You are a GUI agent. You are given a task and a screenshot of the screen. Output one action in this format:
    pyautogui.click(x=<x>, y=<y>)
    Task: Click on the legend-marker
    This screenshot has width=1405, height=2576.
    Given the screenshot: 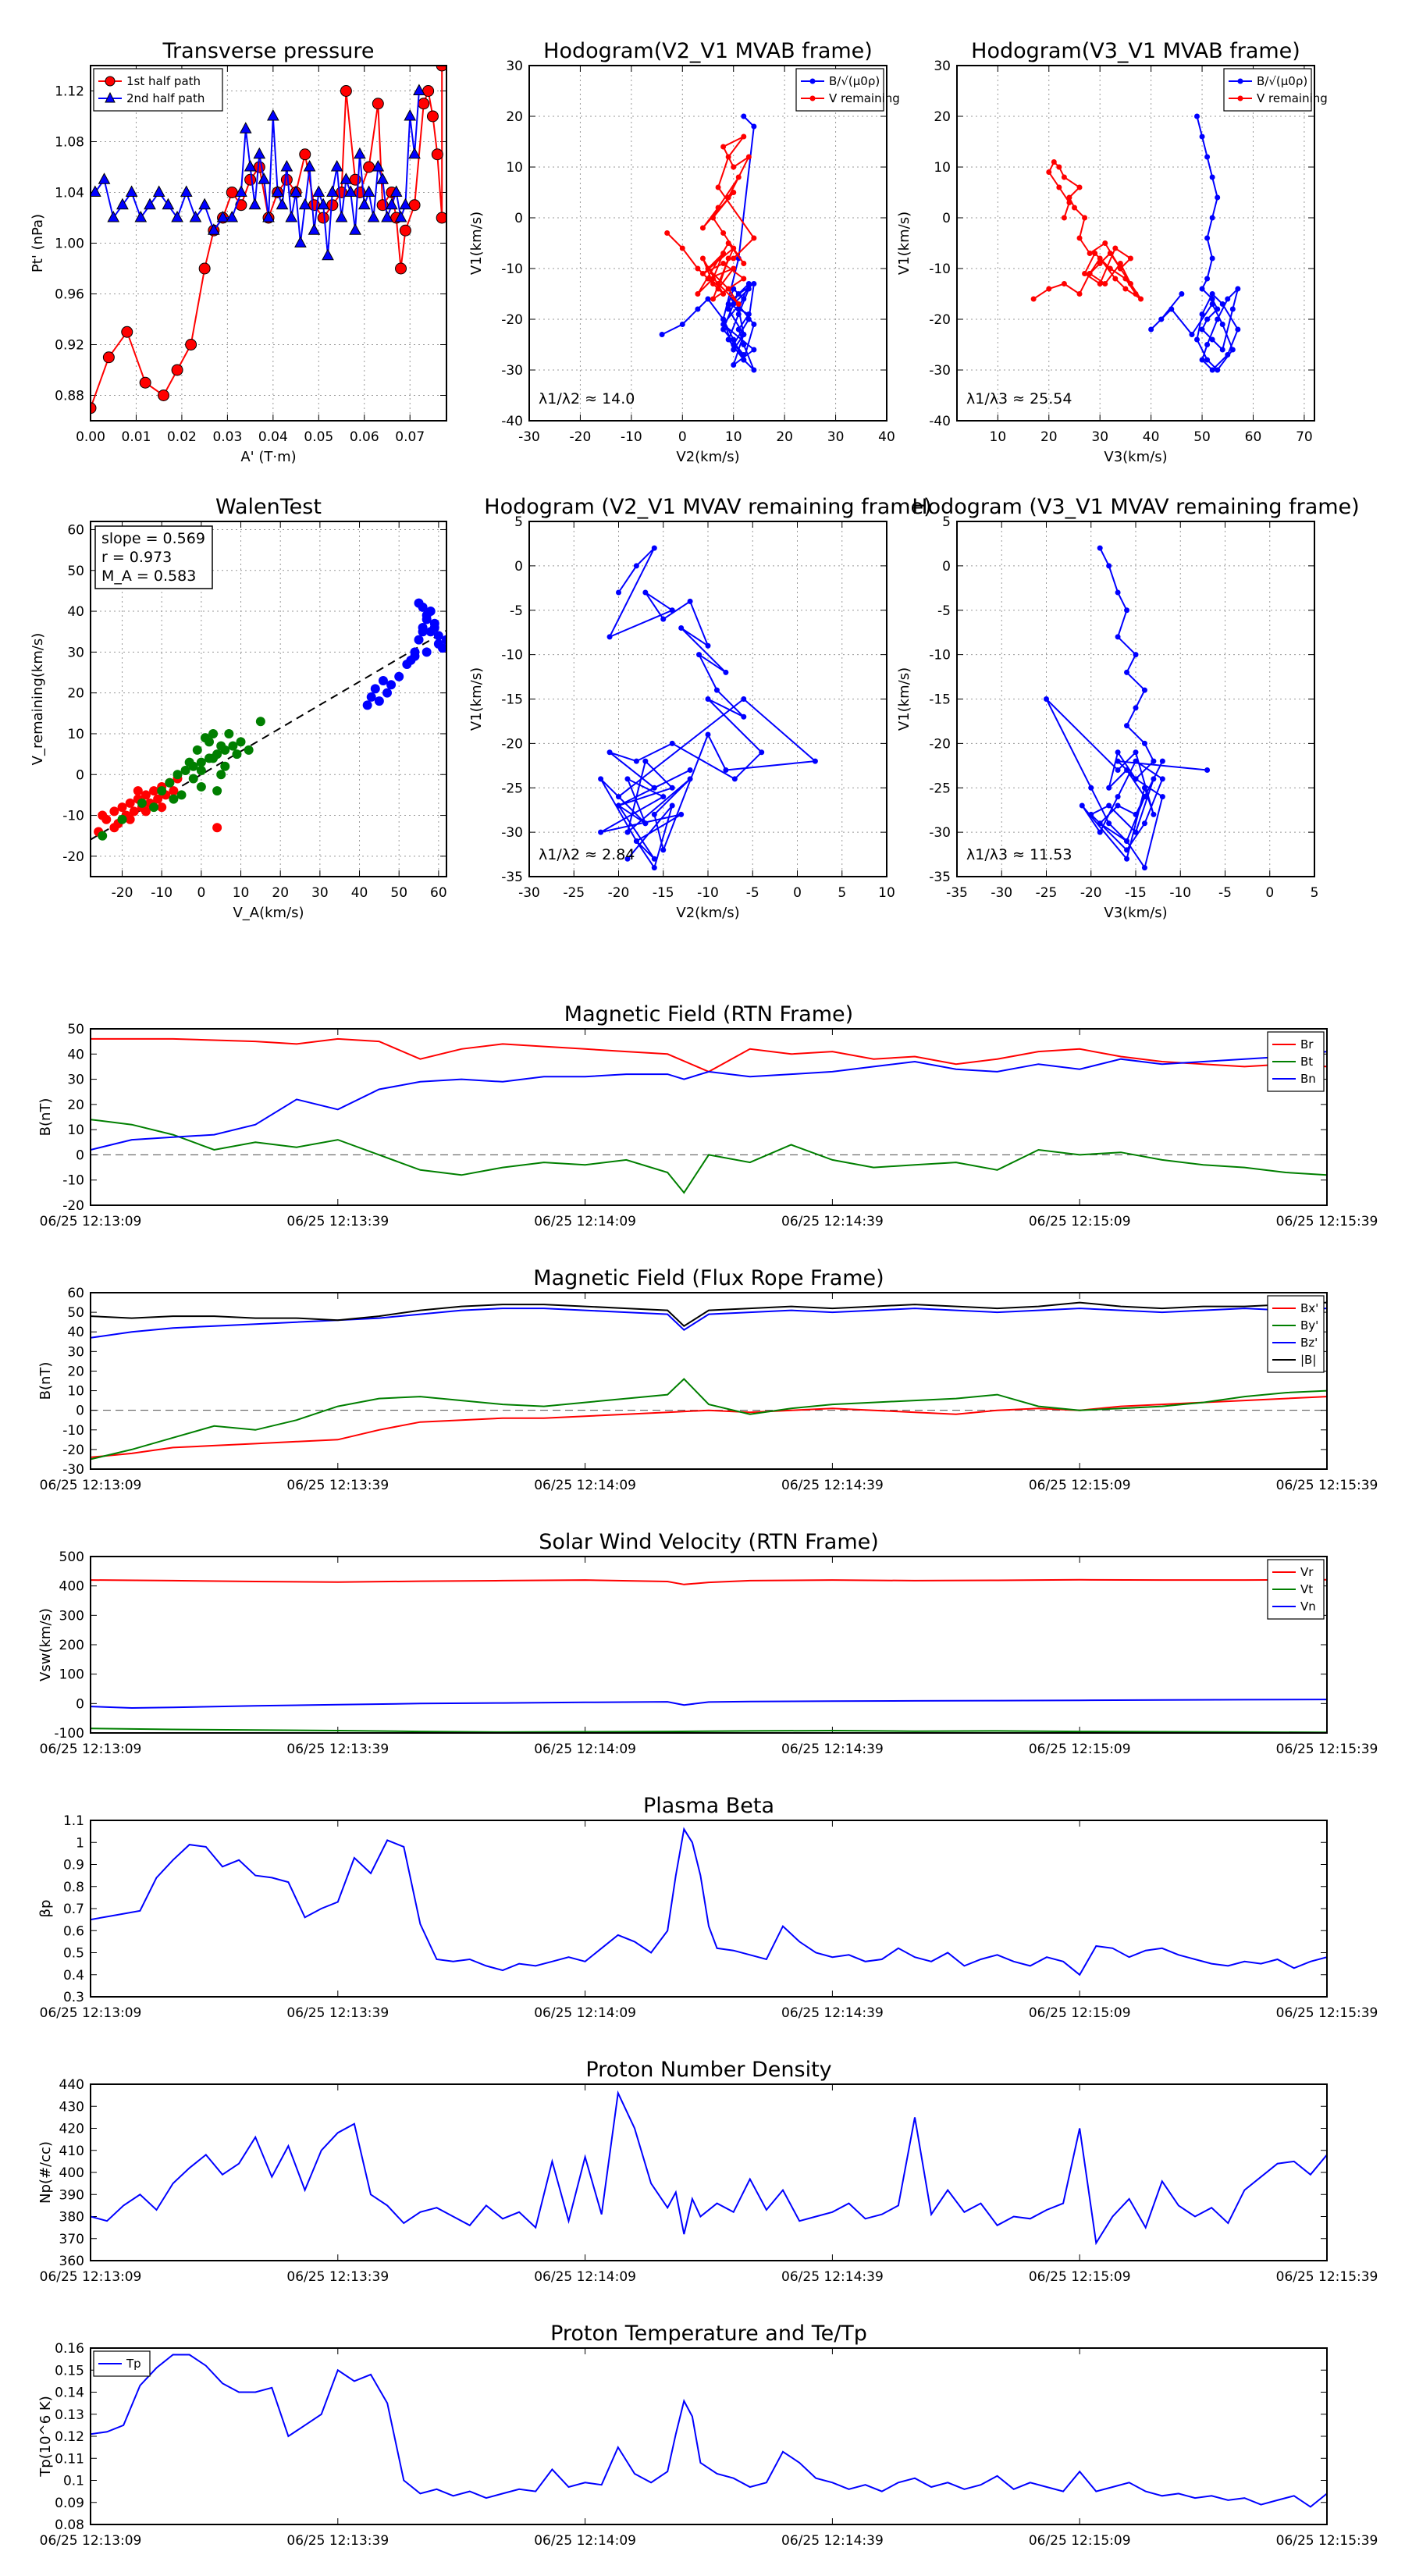 What is the action you would take?
    pyautogui.click(x=111, y=97)
    